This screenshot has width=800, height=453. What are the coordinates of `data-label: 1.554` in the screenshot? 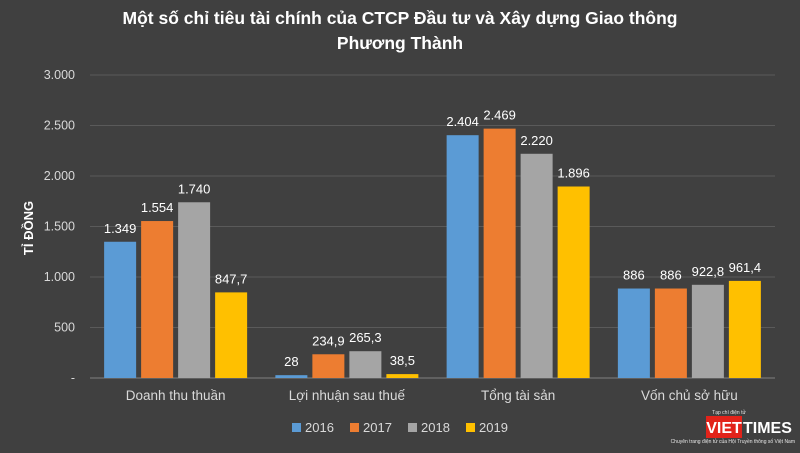 It's located at (157, 207).